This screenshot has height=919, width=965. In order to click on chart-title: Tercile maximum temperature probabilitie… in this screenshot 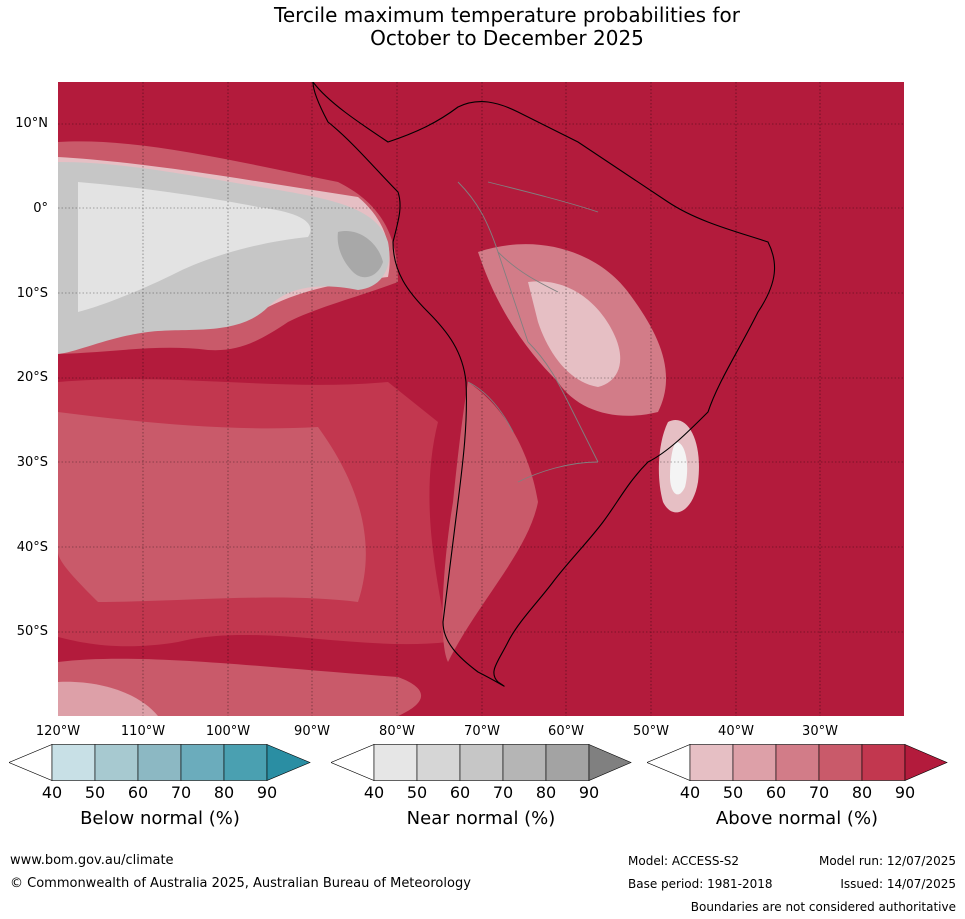, I will do `click(482, 27)`.